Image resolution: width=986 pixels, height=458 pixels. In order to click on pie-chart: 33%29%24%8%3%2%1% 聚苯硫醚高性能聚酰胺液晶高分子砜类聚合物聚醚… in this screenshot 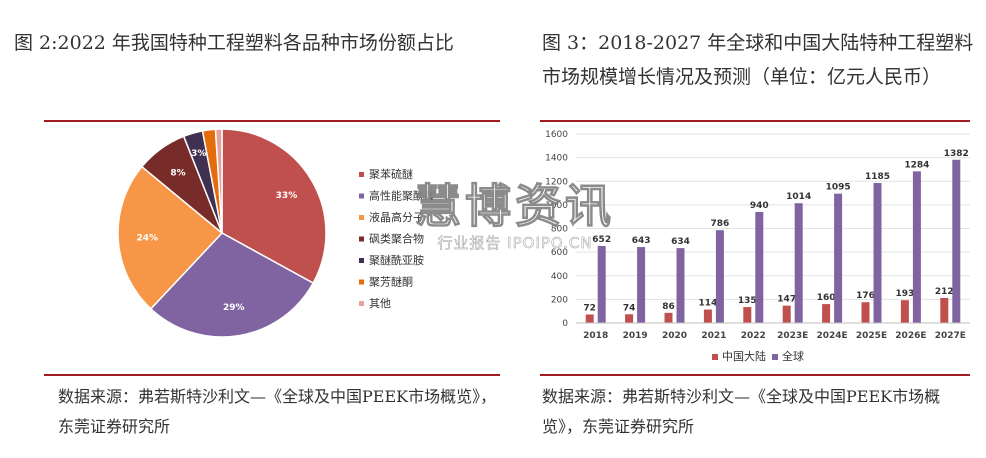, I will do `click(276, 233)`.